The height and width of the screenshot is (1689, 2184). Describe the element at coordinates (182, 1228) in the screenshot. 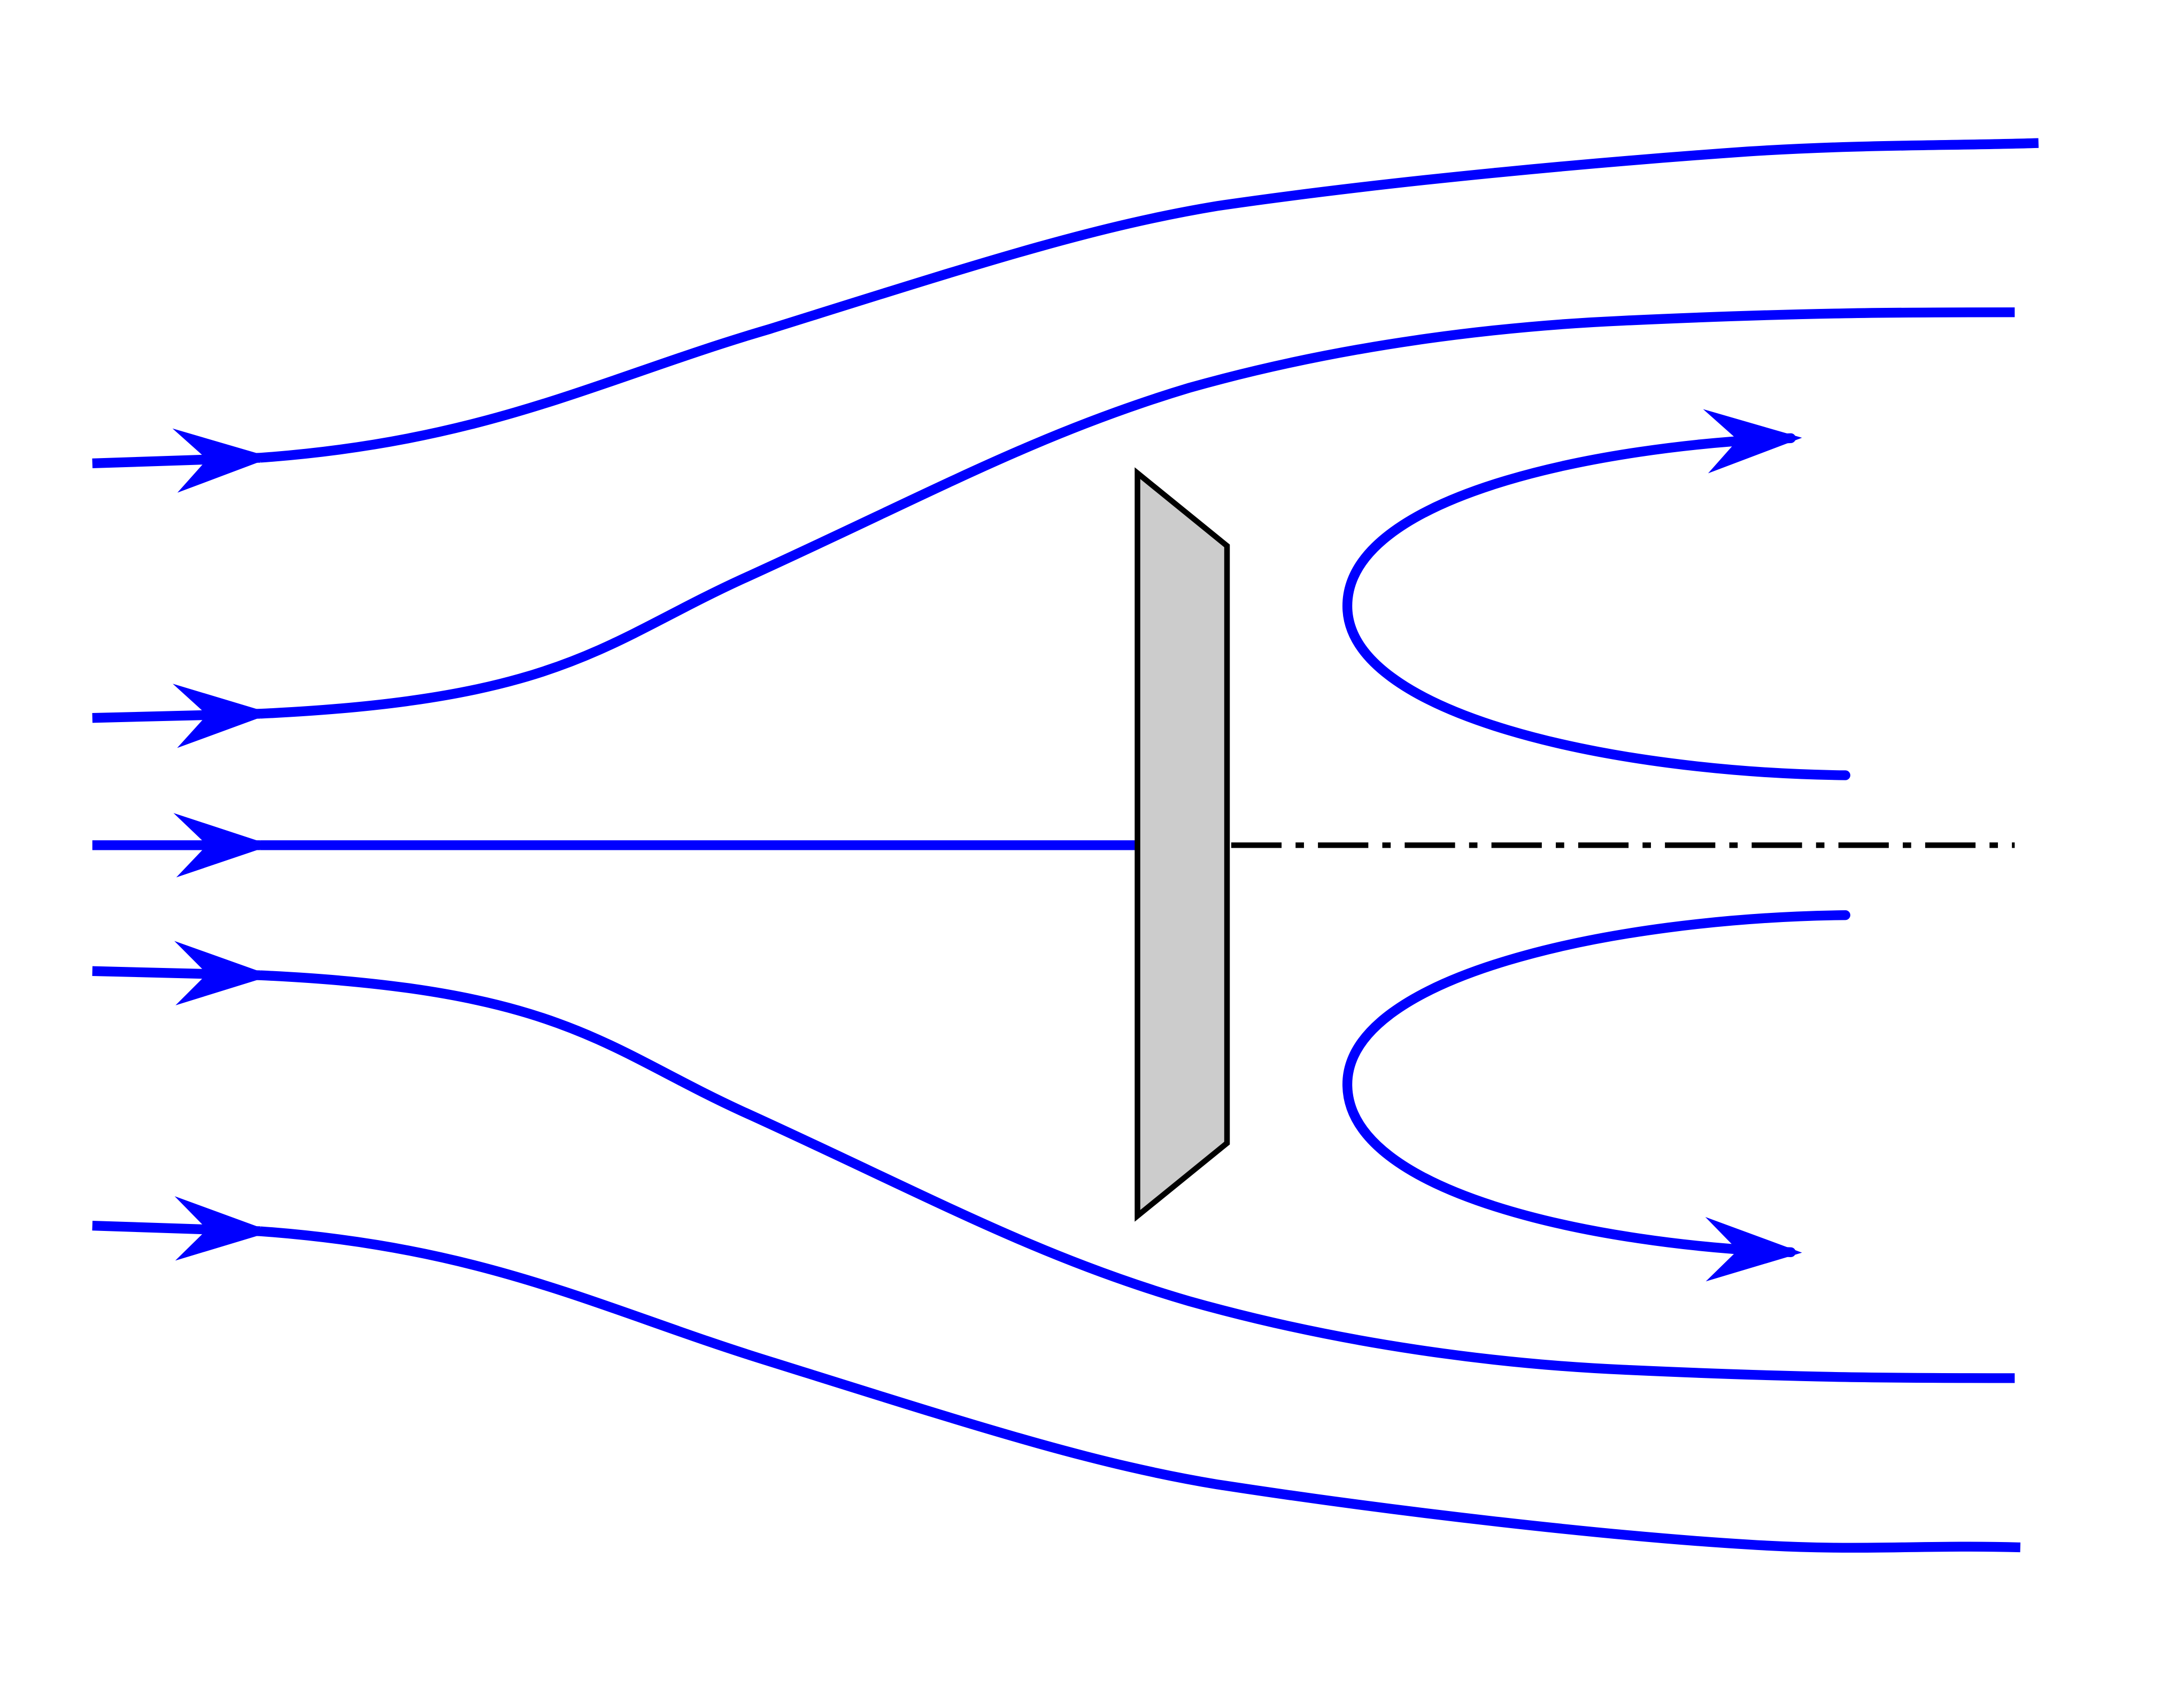

I see `streamline-outer-bottom-inlet` at that location.